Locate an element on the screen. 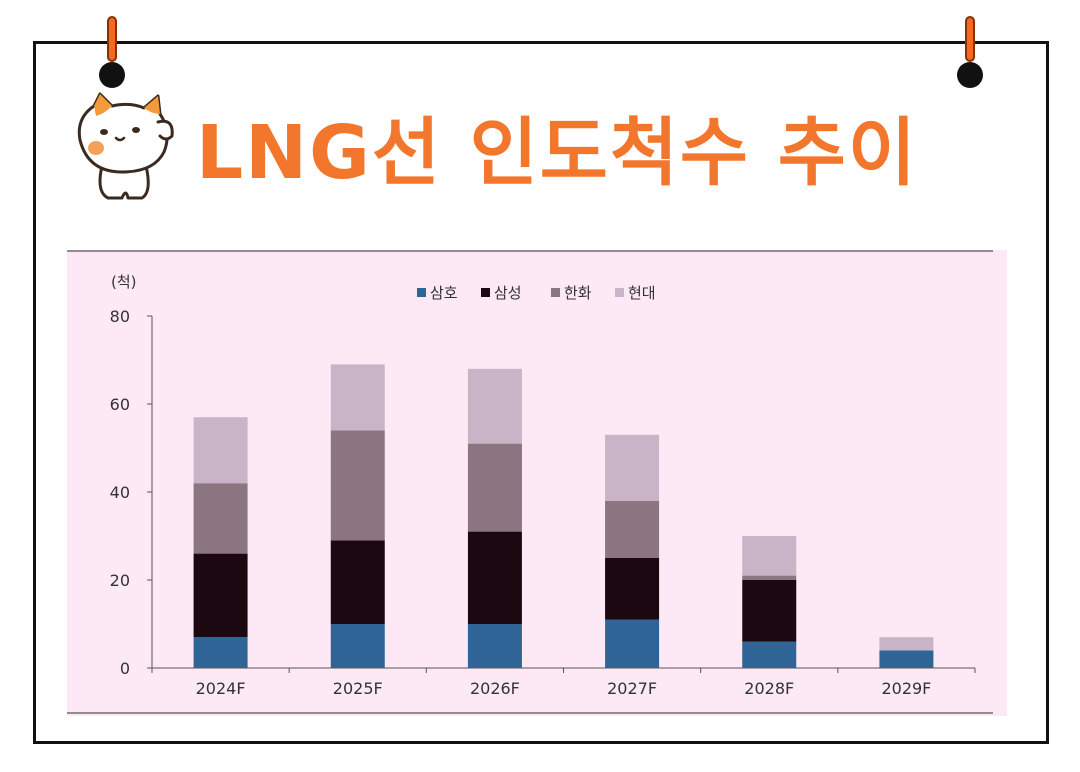  legend-swatch-한화 is located at coordinates (555, 292).